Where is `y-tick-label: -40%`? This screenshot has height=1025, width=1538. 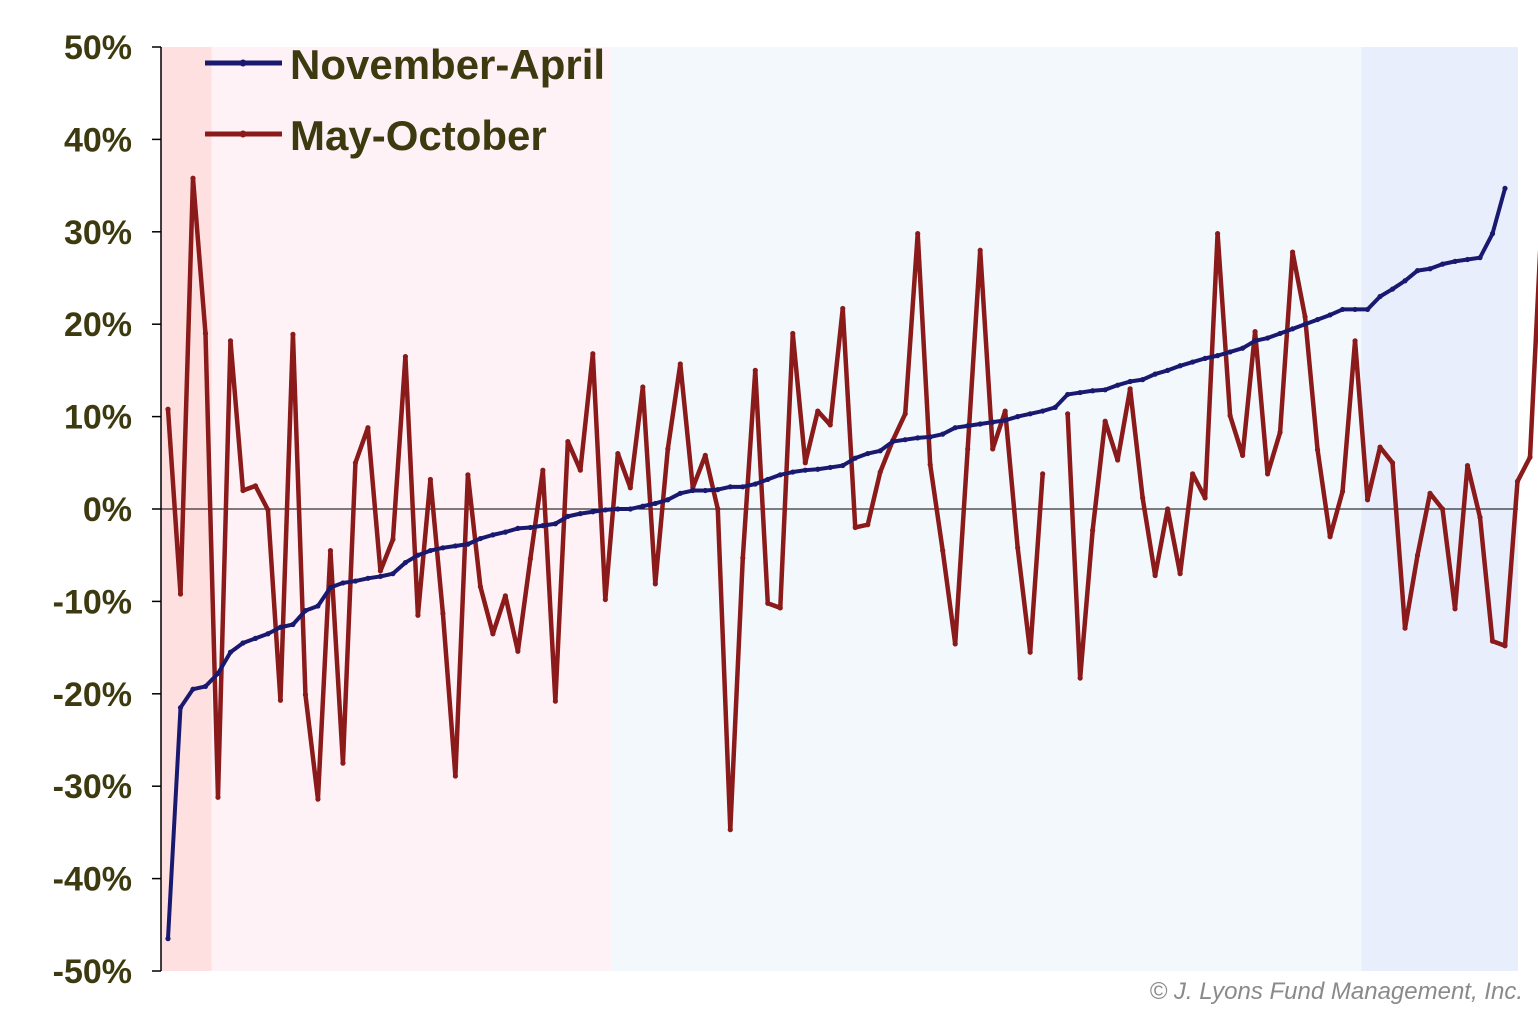 y-tick-label: -40% is located at coordinates (92, 880).